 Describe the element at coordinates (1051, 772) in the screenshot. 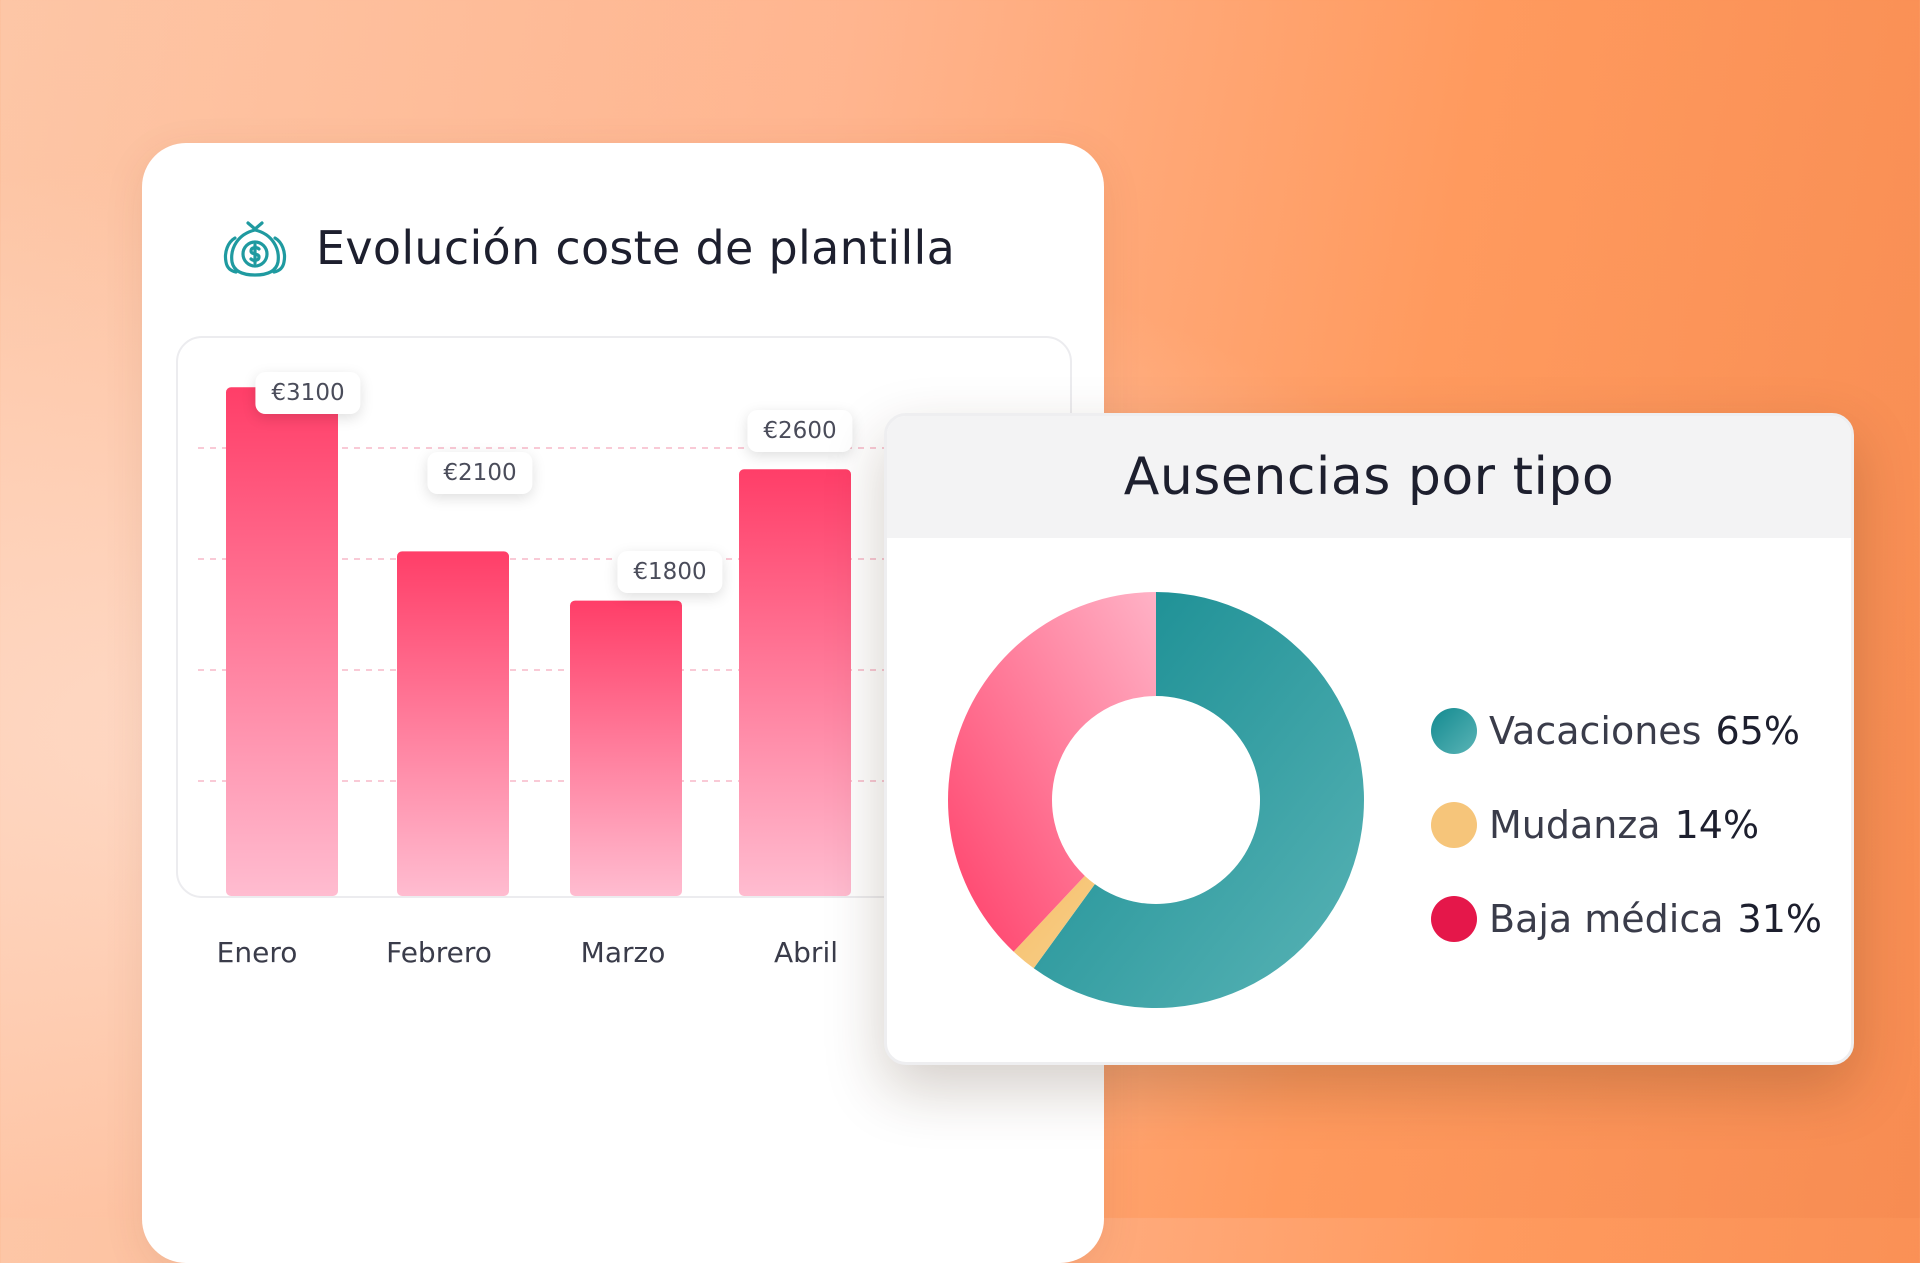

I see `donut-slice-baja-médica` at that location.